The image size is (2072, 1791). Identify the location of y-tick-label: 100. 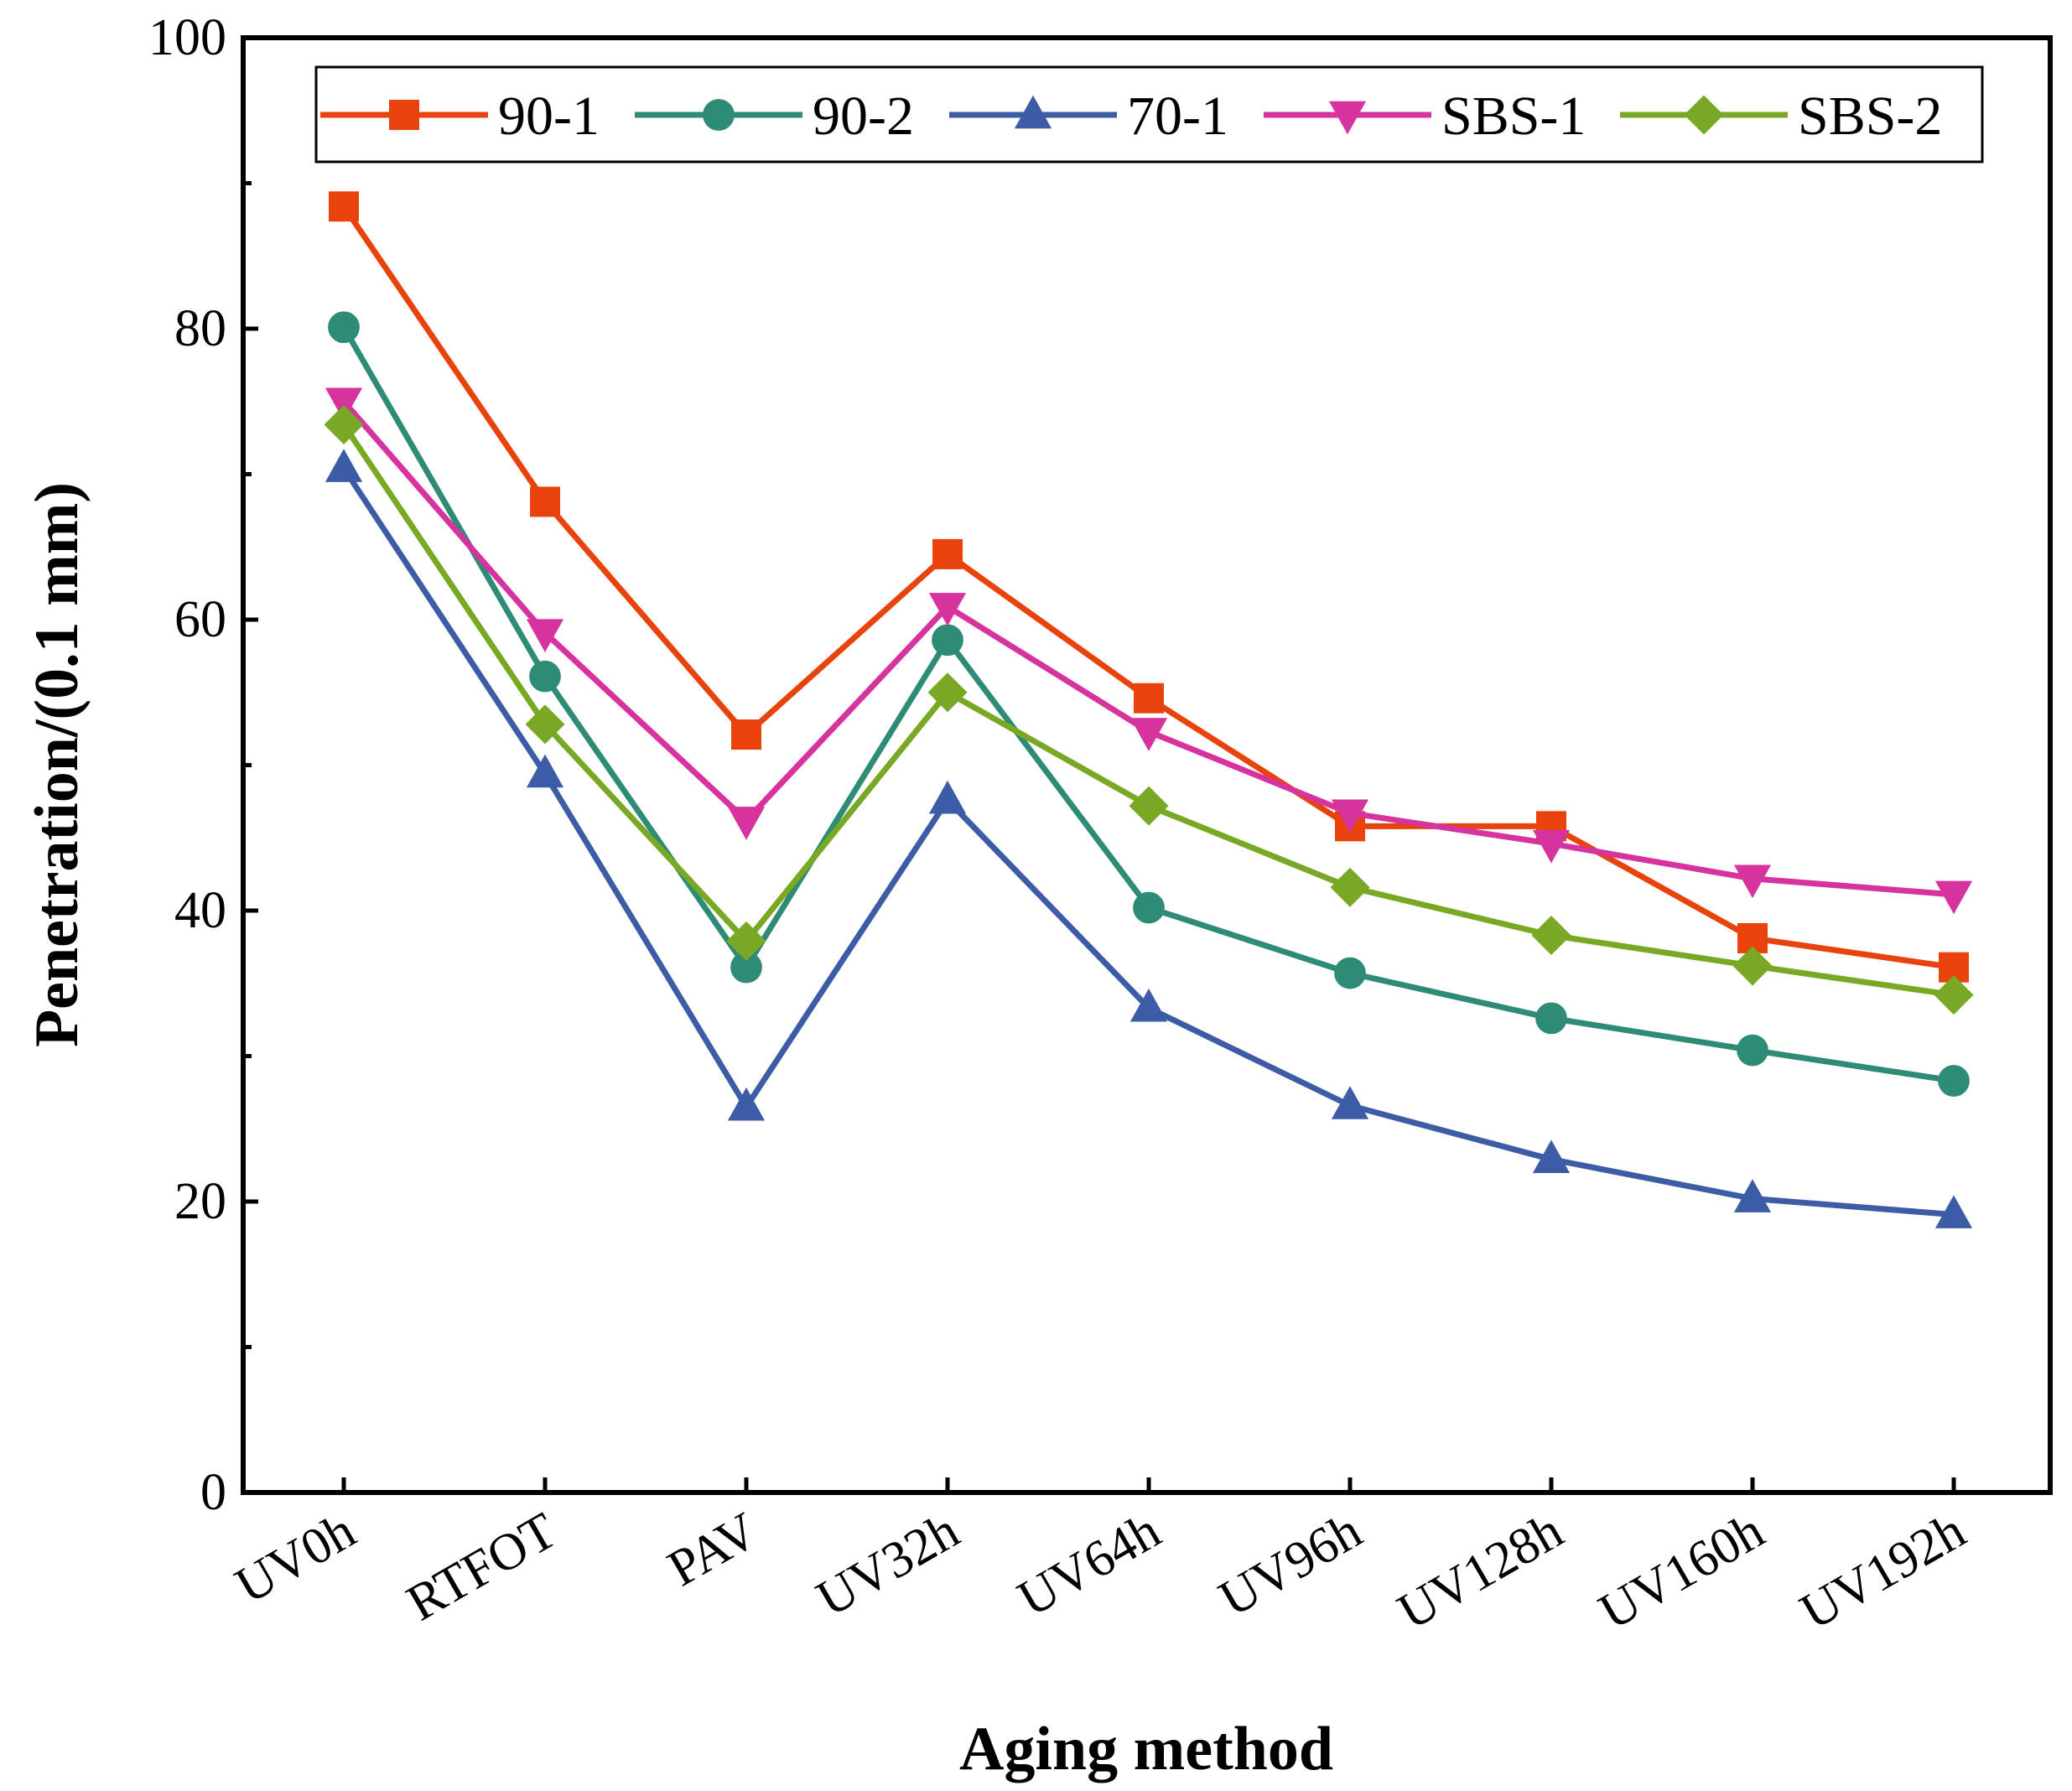
(187, 37).